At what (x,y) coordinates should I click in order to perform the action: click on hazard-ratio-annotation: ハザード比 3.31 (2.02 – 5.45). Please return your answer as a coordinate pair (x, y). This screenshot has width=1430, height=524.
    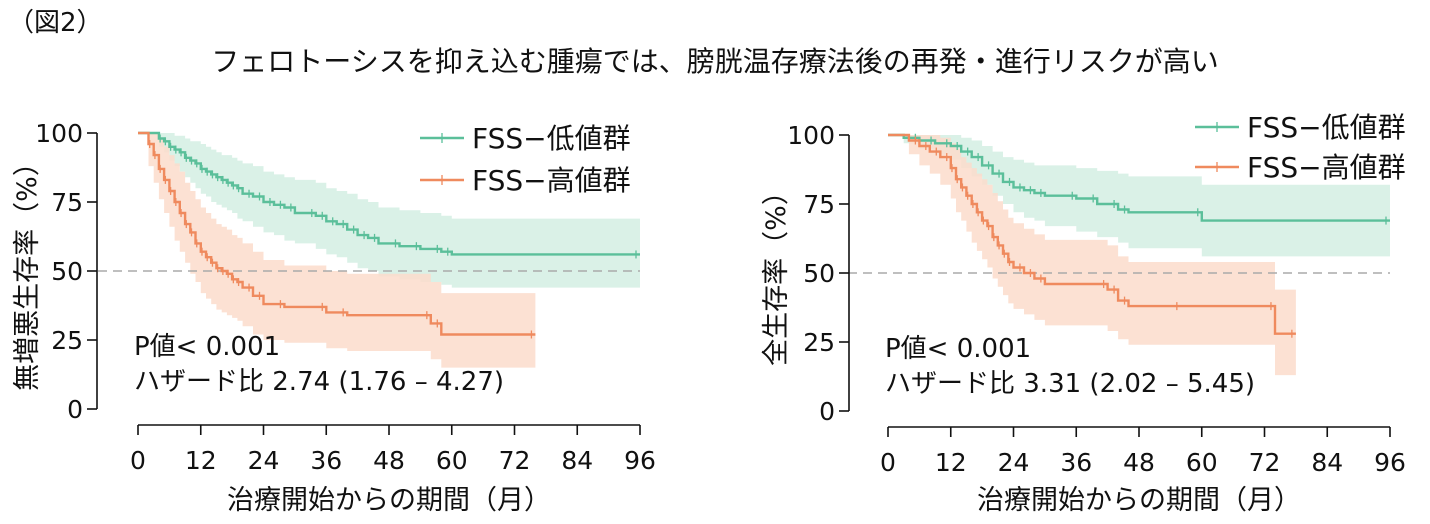
    Looking at the image, I should click on (1070, 384).